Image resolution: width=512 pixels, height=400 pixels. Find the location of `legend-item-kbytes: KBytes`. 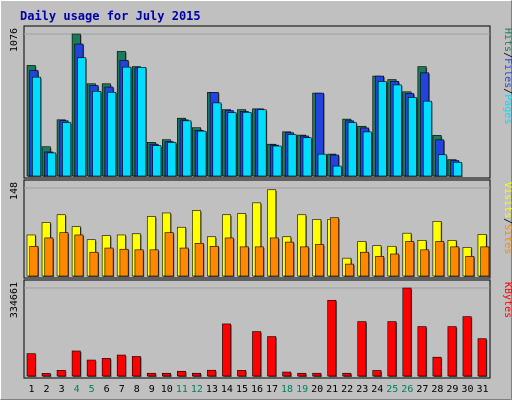

legend-item-kbytes: KBytes is located at coordinates (507, 300).